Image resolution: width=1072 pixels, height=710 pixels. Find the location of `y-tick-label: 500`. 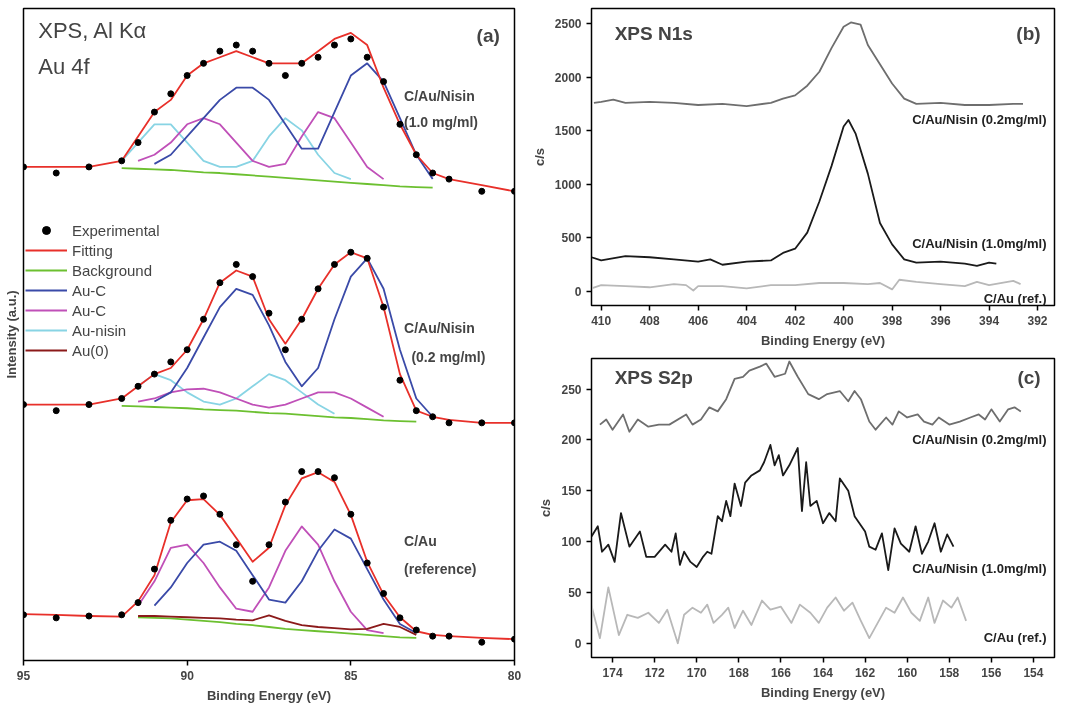

y-tick-label: 500 is located at coordinates (571, 238).